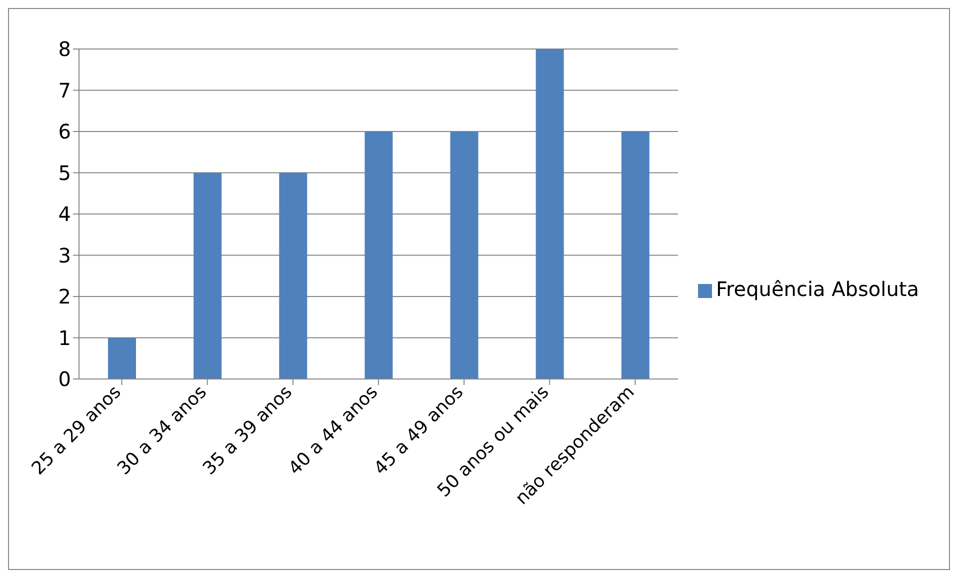 The height and width of the screenshot is (580, 958). I want to click on y-tick-label: 0, so click(64, 379).